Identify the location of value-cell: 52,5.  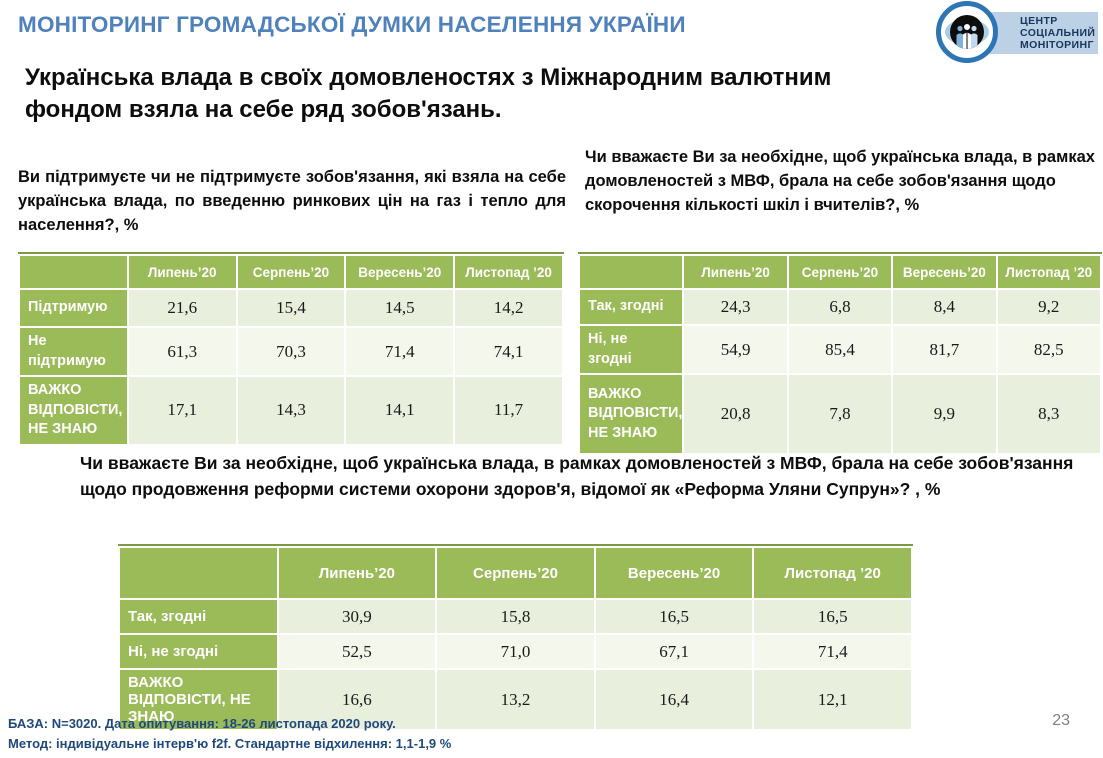
(357, 651).